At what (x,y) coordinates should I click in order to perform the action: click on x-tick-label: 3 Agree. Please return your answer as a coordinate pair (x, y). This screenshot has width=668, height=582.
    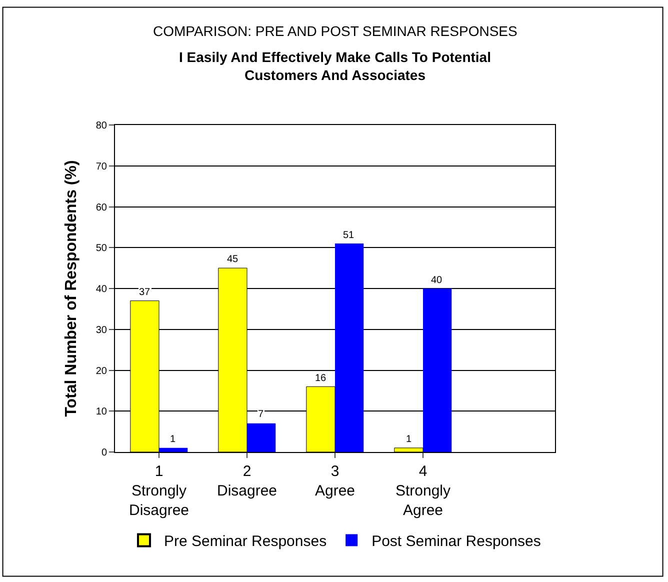
    Looking at the image, I should click on (335, 481).